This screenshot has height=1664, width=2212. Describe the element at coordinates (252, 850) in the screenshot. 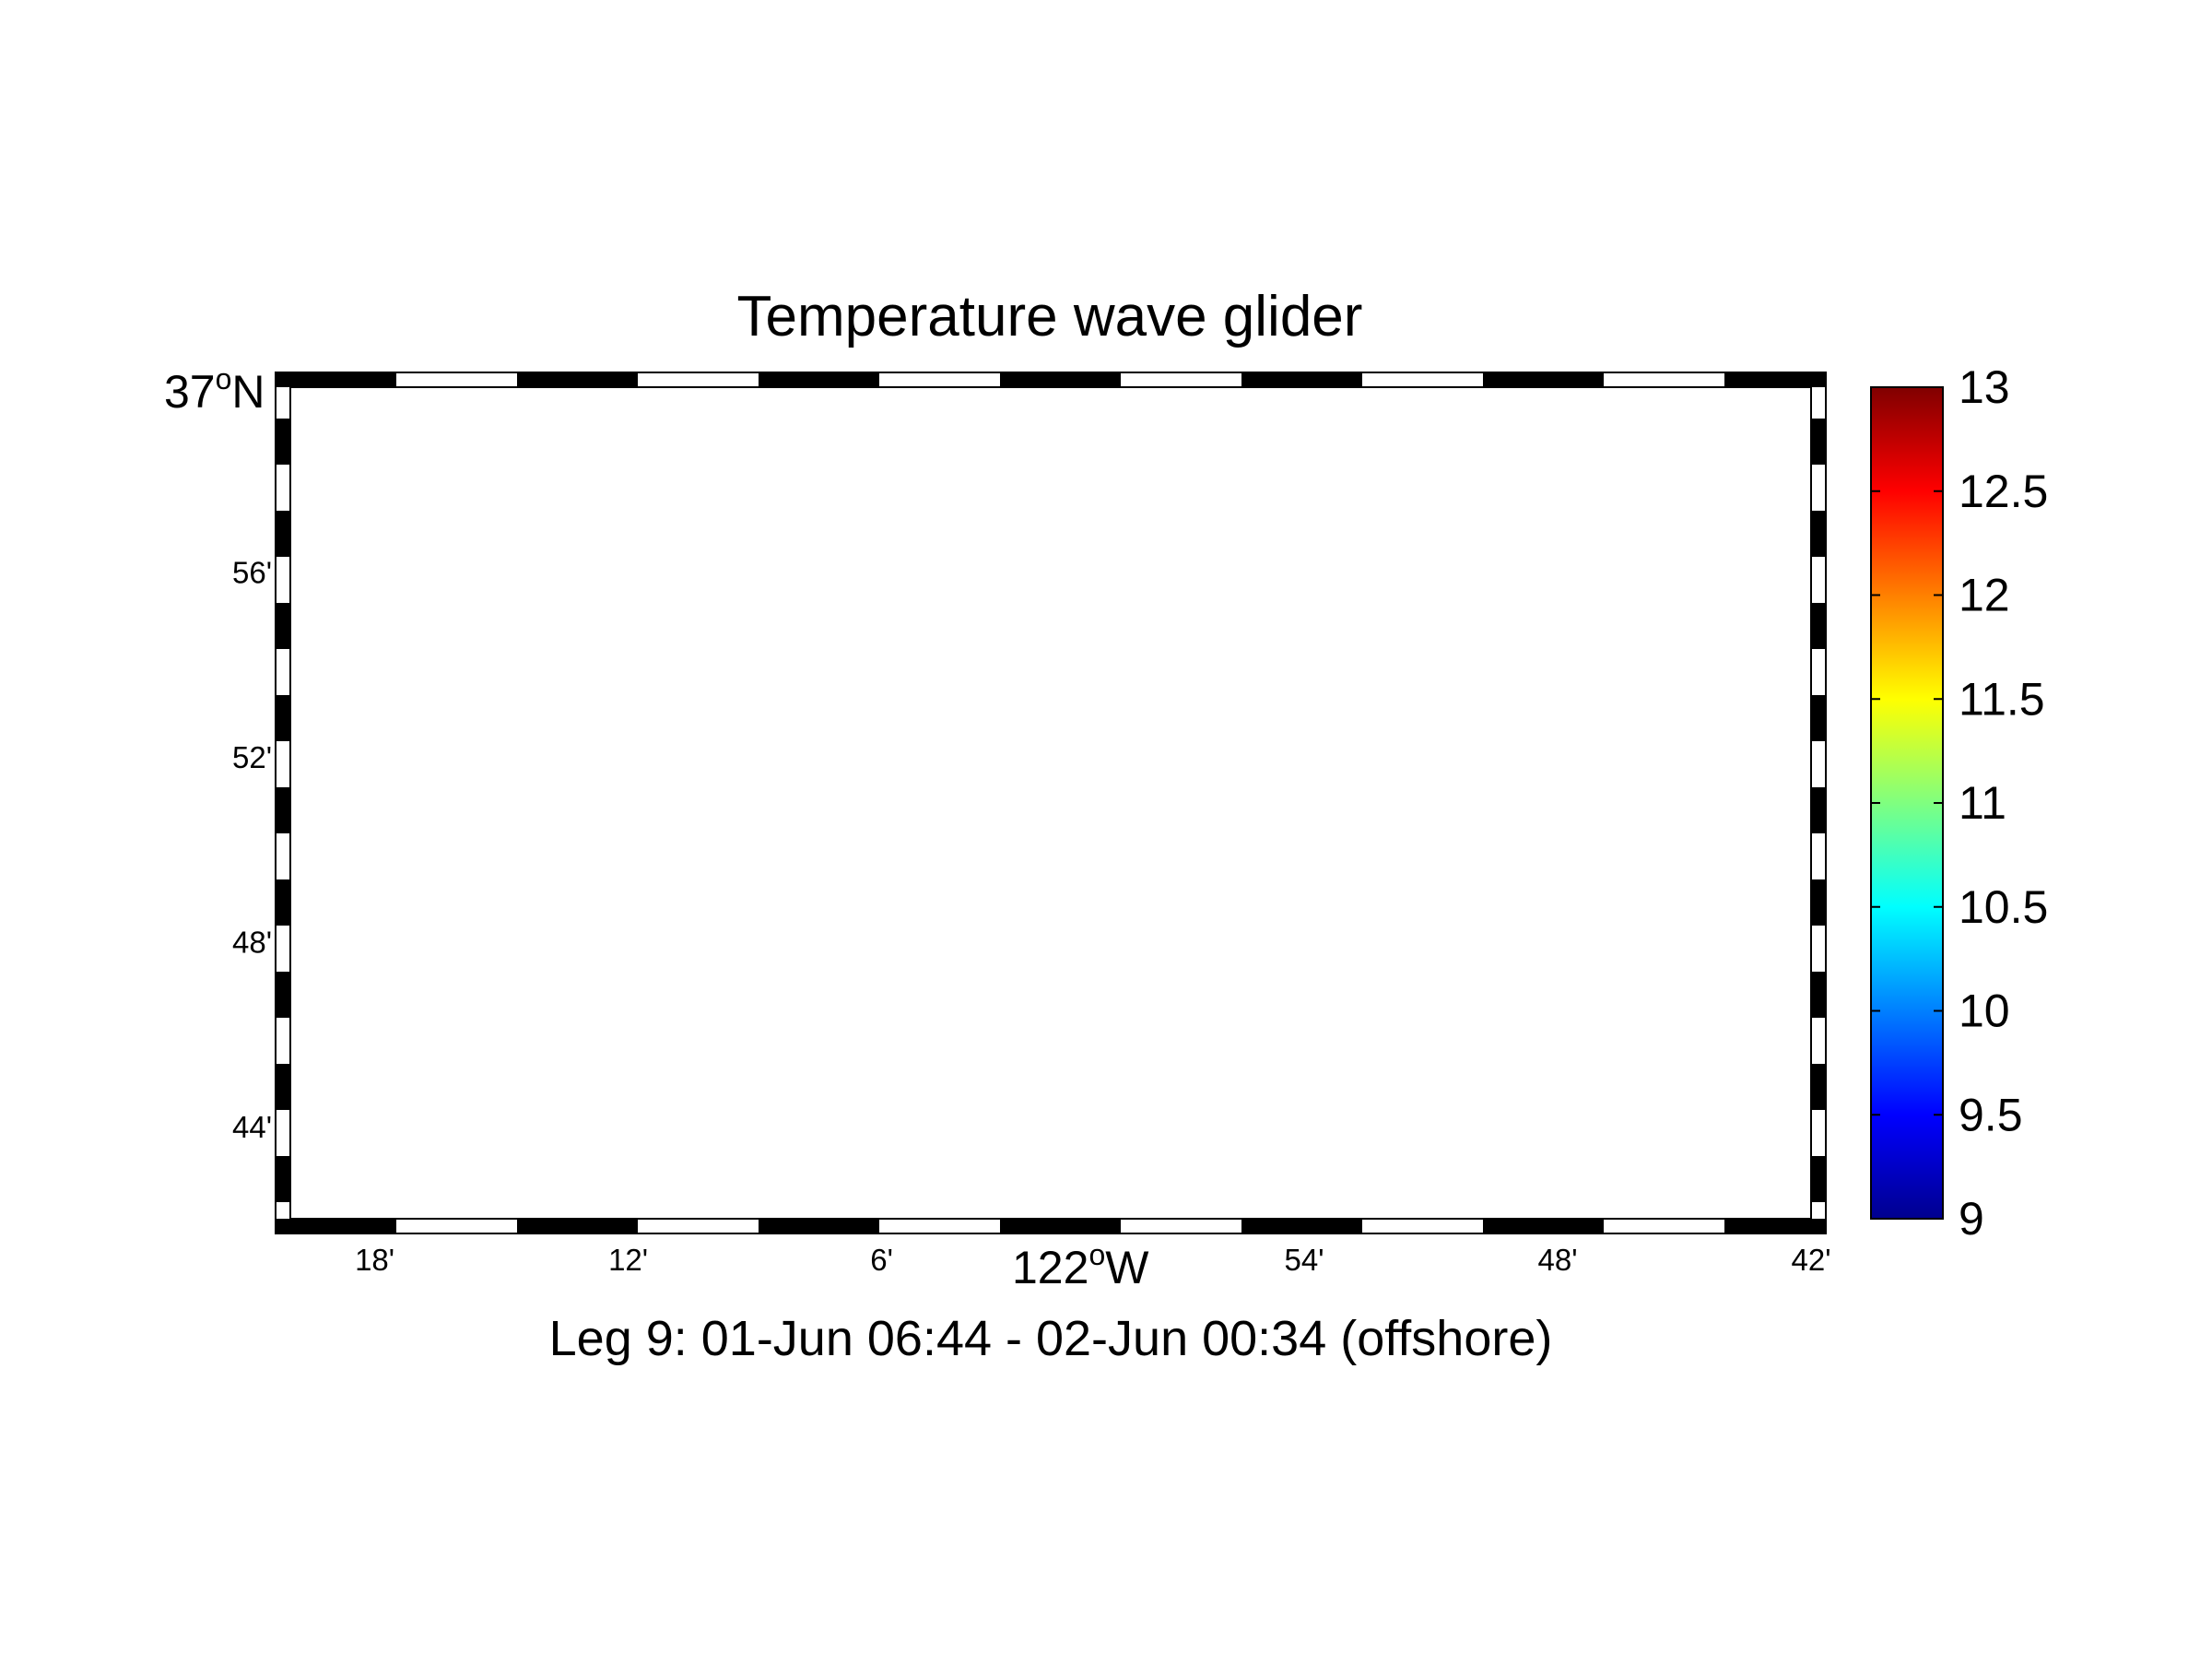

I see `y-tick-labels: 56' 52' 48' 44'` at that location.